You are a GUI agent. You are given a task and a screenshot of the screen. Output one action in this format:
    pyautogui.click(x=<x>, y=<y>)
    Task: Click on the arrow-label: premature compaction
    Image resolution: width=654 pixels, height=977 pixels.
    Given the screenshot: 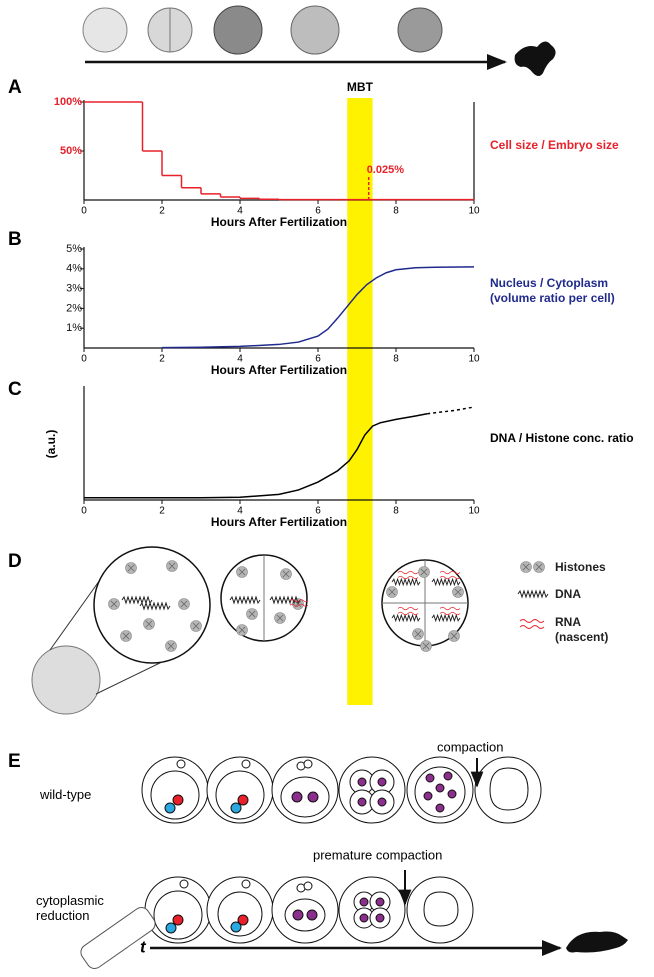 What is the action you would take?
    pyautogui.click(x=377, y=854)
    